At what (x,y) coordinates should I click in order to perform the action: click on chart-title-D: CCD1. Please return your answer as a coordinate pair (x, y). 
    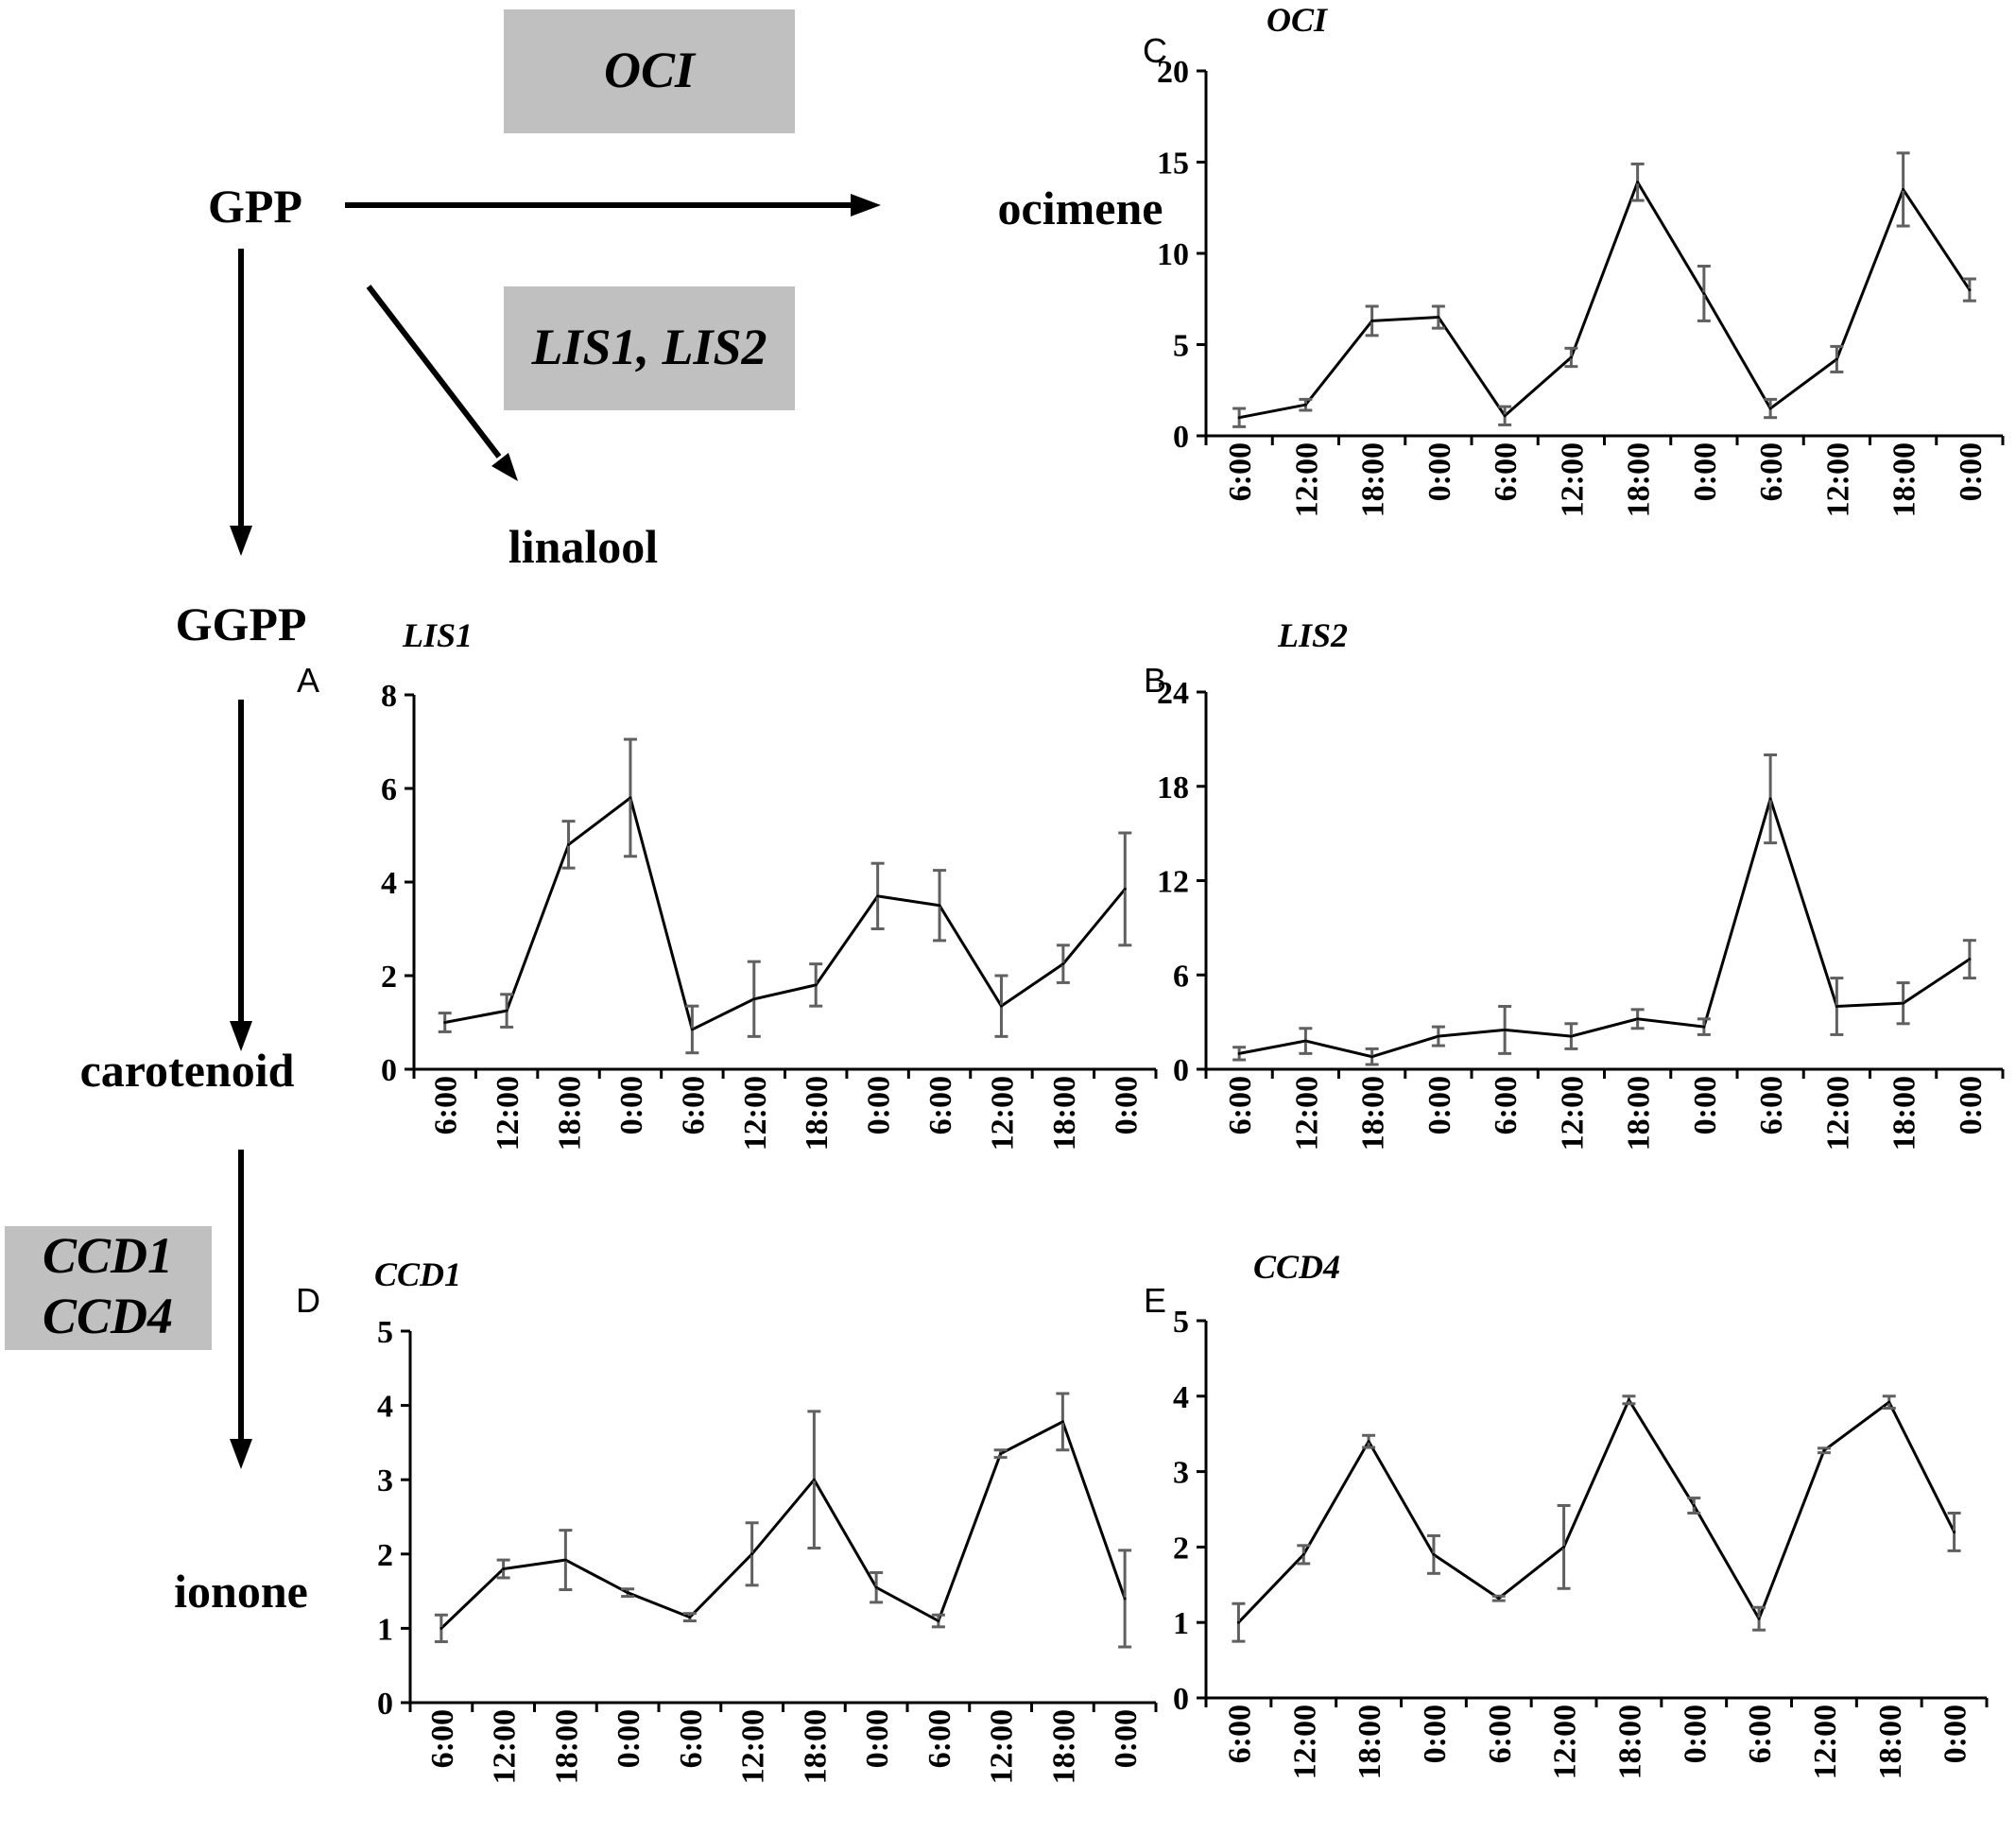
    Looking at the image, I should click on (417, 1274).